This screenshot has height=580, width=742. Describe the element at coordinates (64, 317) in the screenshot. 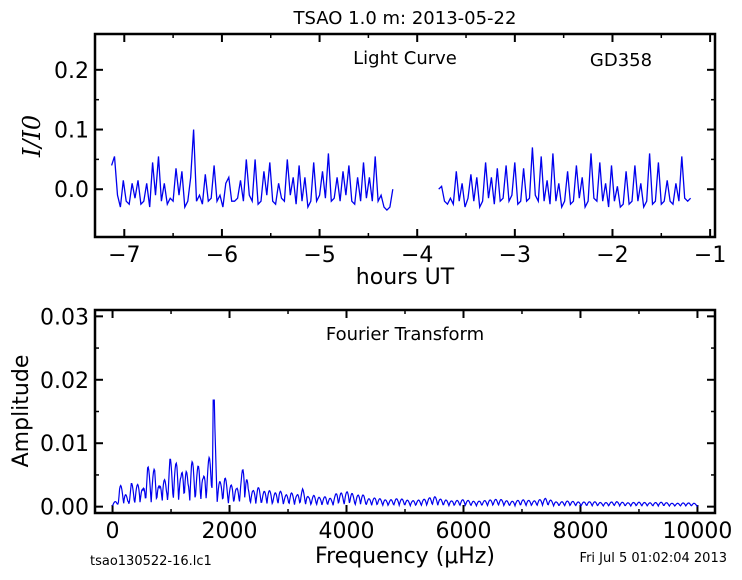

I see `fourier-ytick-label: 0.03` at that location.